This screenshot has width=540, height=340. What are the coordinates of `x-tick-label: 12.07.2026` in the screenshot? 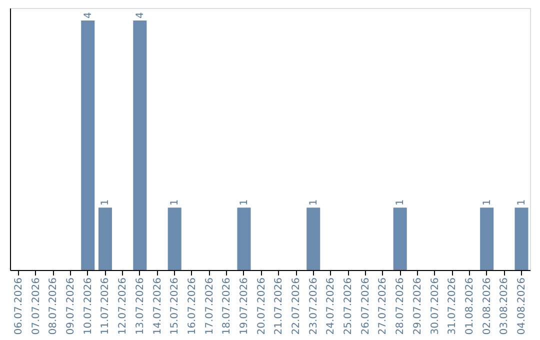 It's located at (123, 306).